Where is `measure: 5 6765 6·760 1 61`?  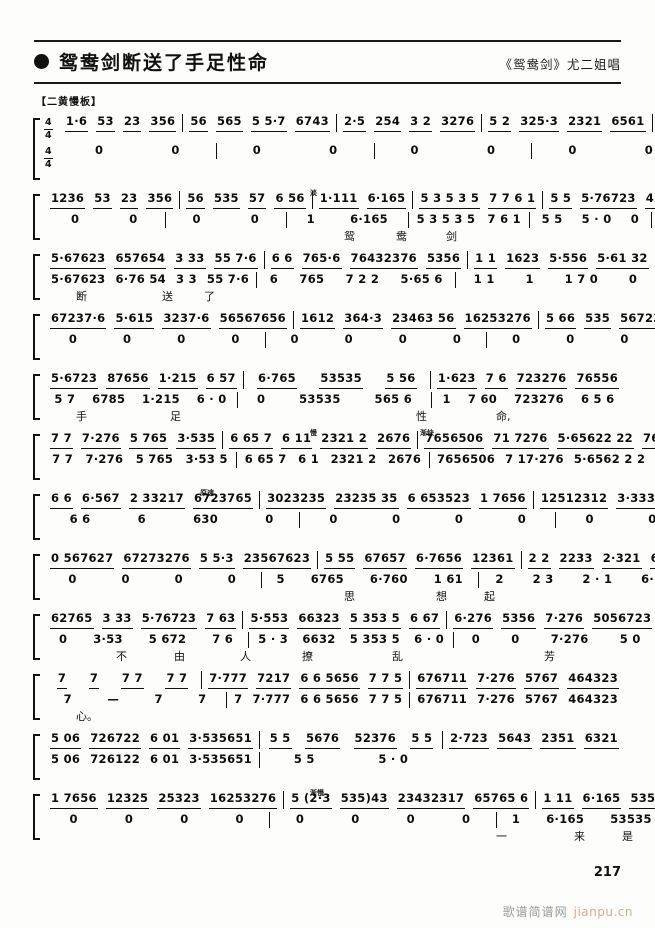 measure: 5 6765 6·760 1 61 is located at coordinates (369, 580).